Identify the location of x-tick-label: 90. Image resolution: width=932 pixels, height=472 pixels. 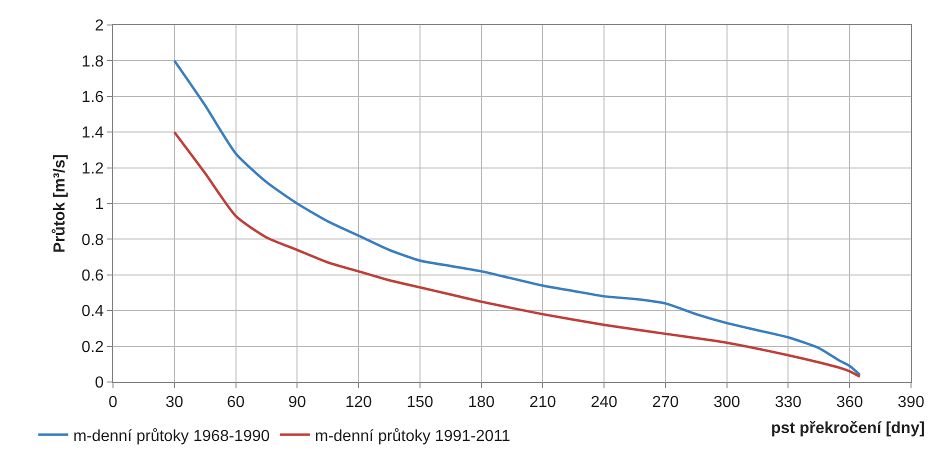
(297, 403).